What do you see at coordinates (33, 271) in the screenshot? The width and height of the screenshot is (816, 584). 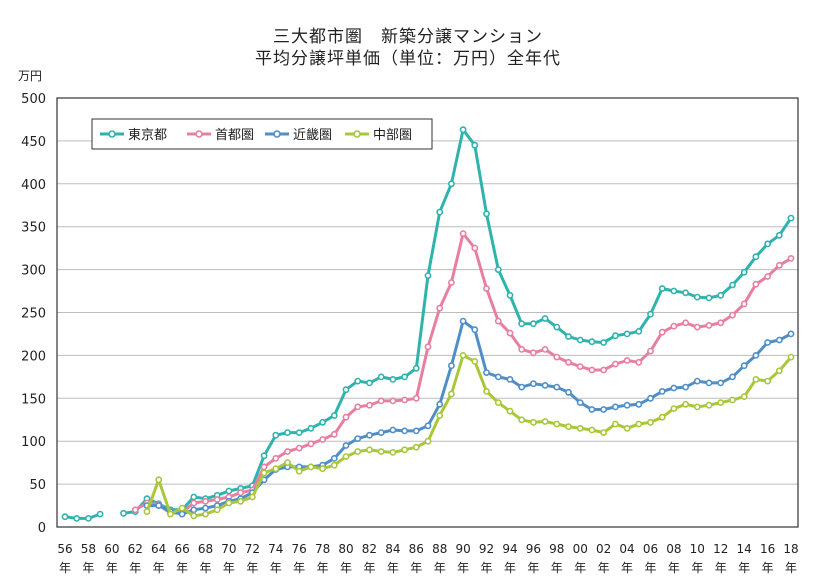 I see `y-tick-label: 300` at bounding box center [33, 271].